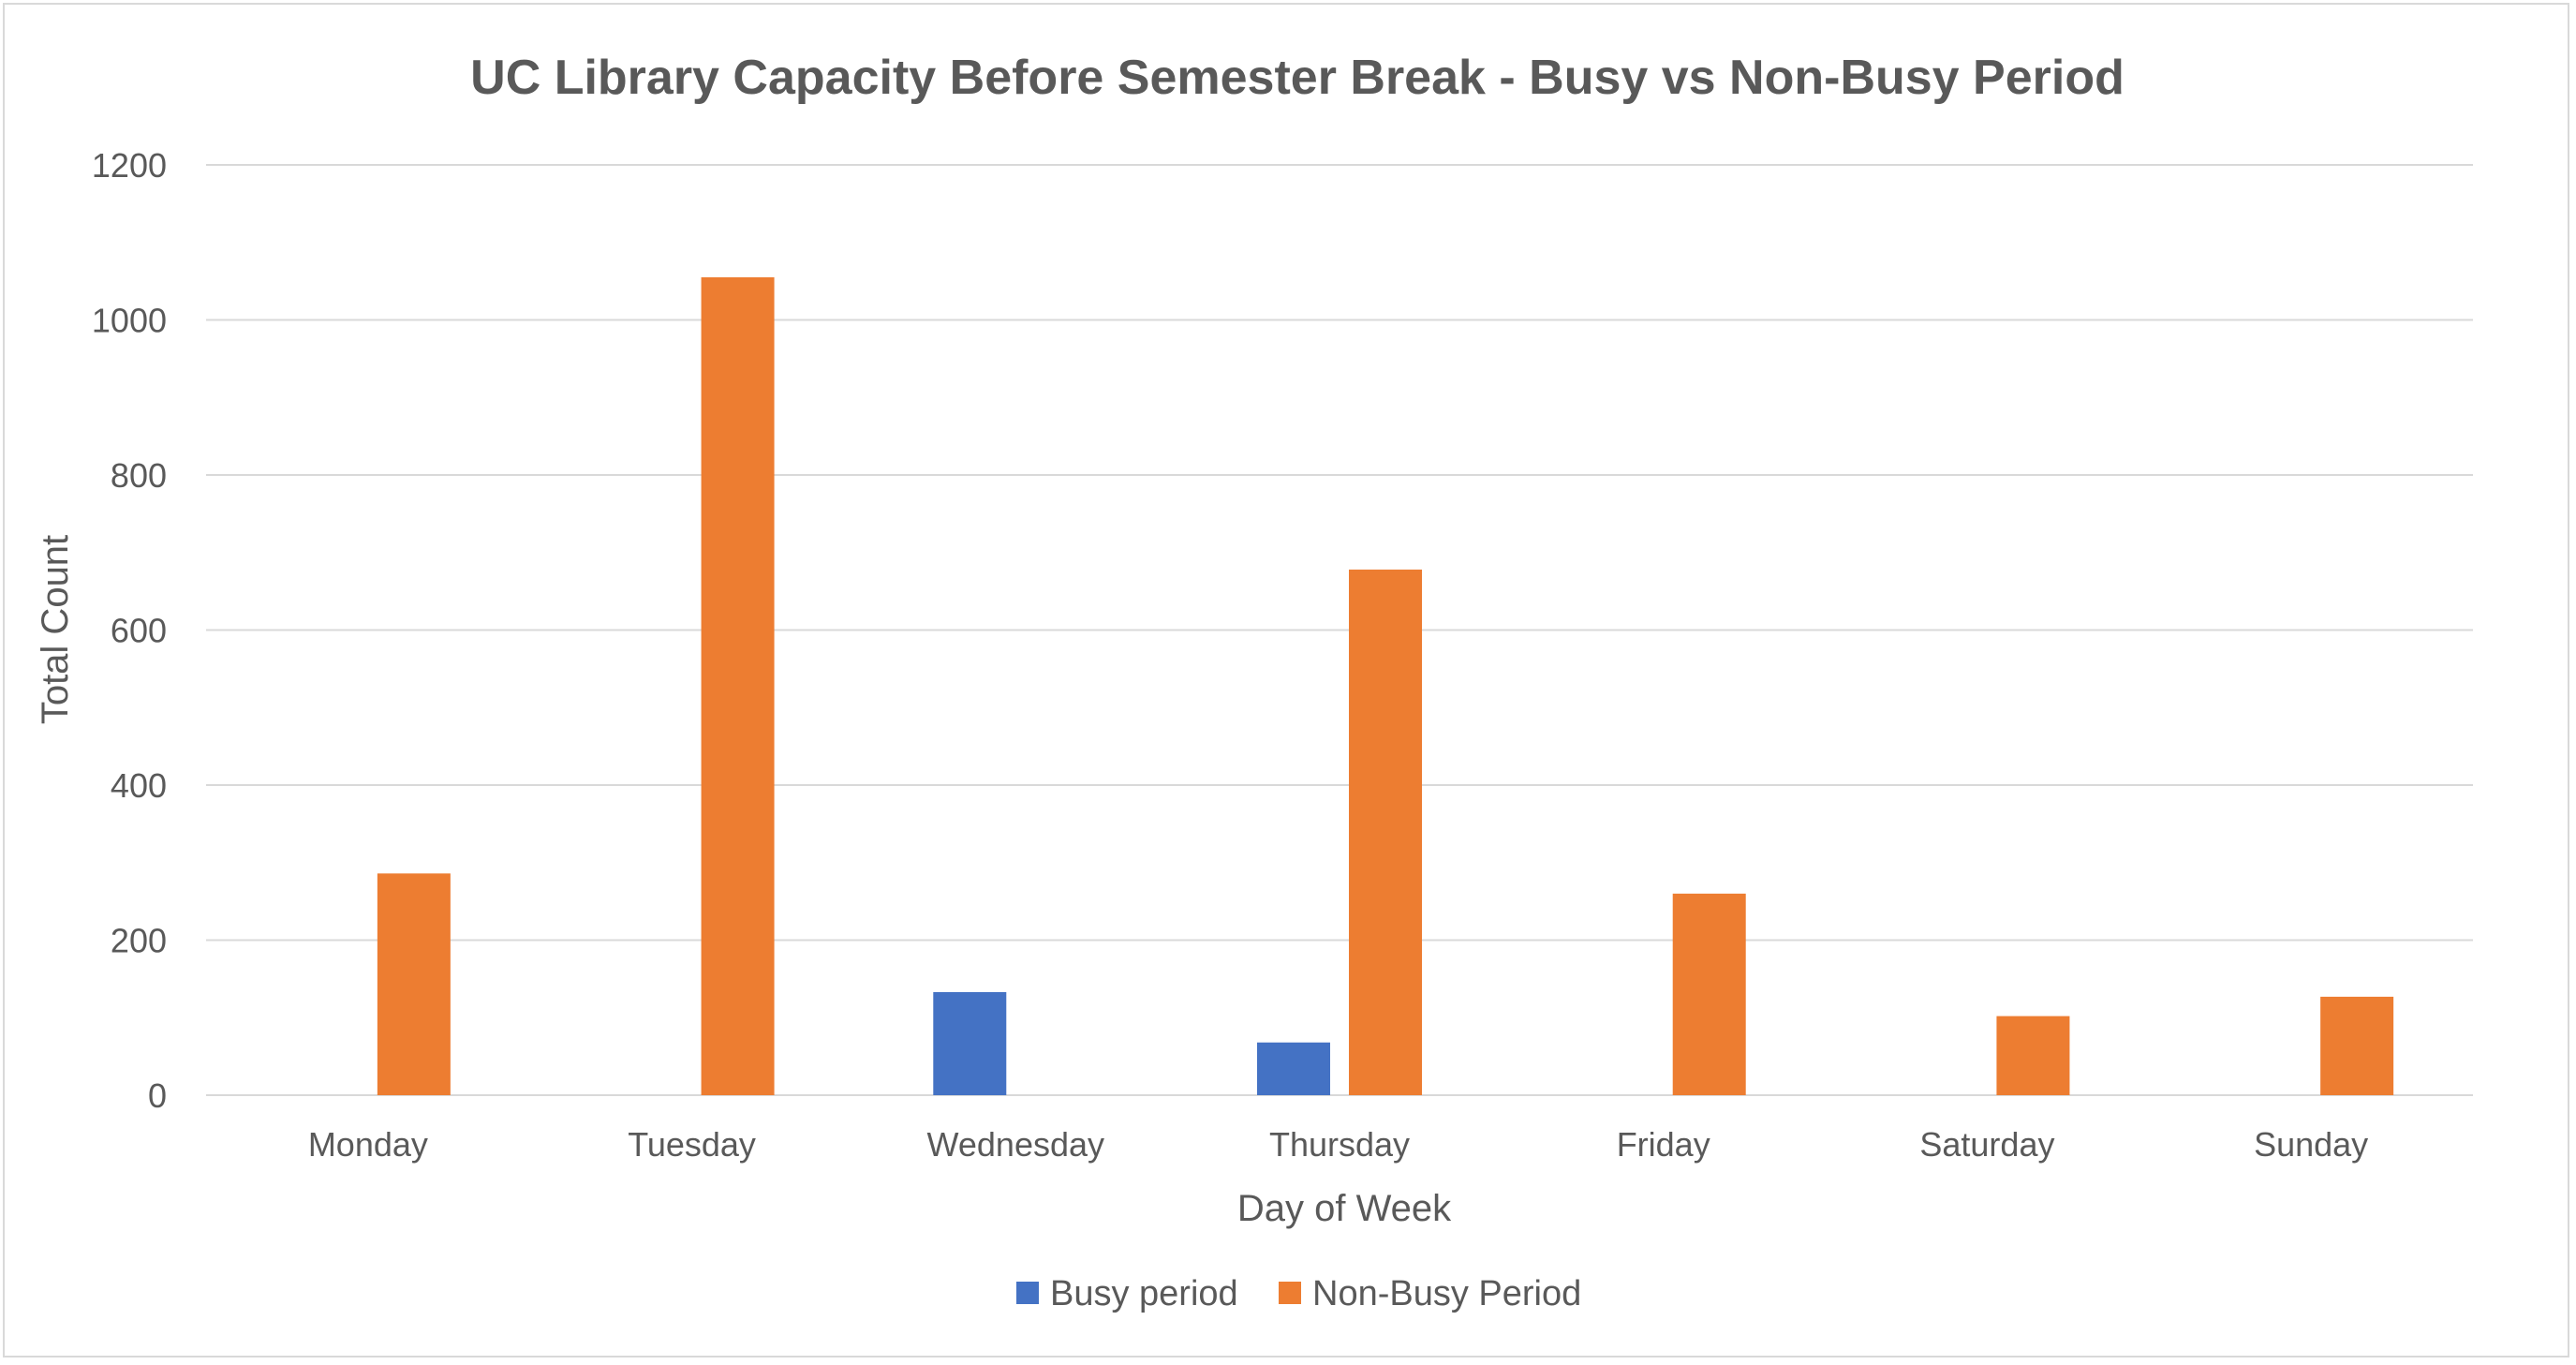  I want to click on legend-swatch-non-busy, so click(1290, 1293).